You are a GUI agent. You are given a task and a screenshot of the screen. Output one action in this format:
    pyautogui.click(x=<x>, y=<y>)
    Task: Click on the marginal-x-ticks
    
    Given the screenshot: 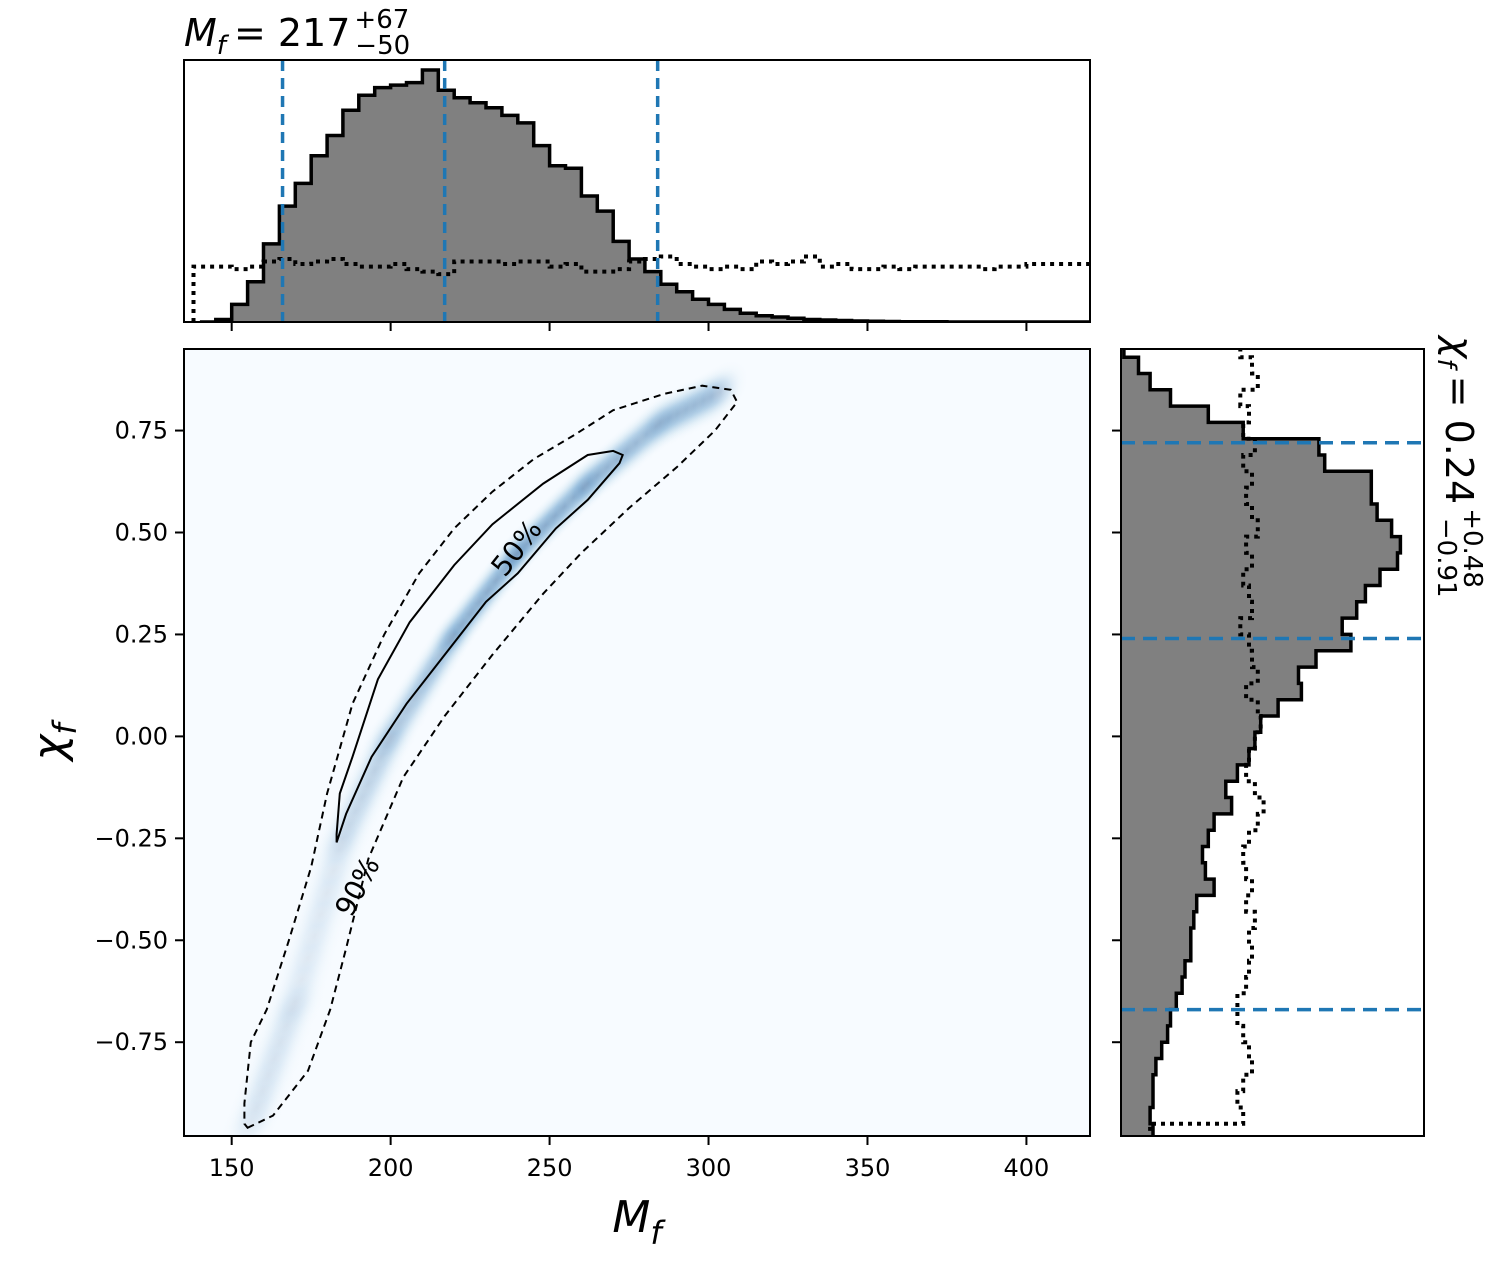 What is the action you would take?
    pyautogui.click(x=629, y=326)
    